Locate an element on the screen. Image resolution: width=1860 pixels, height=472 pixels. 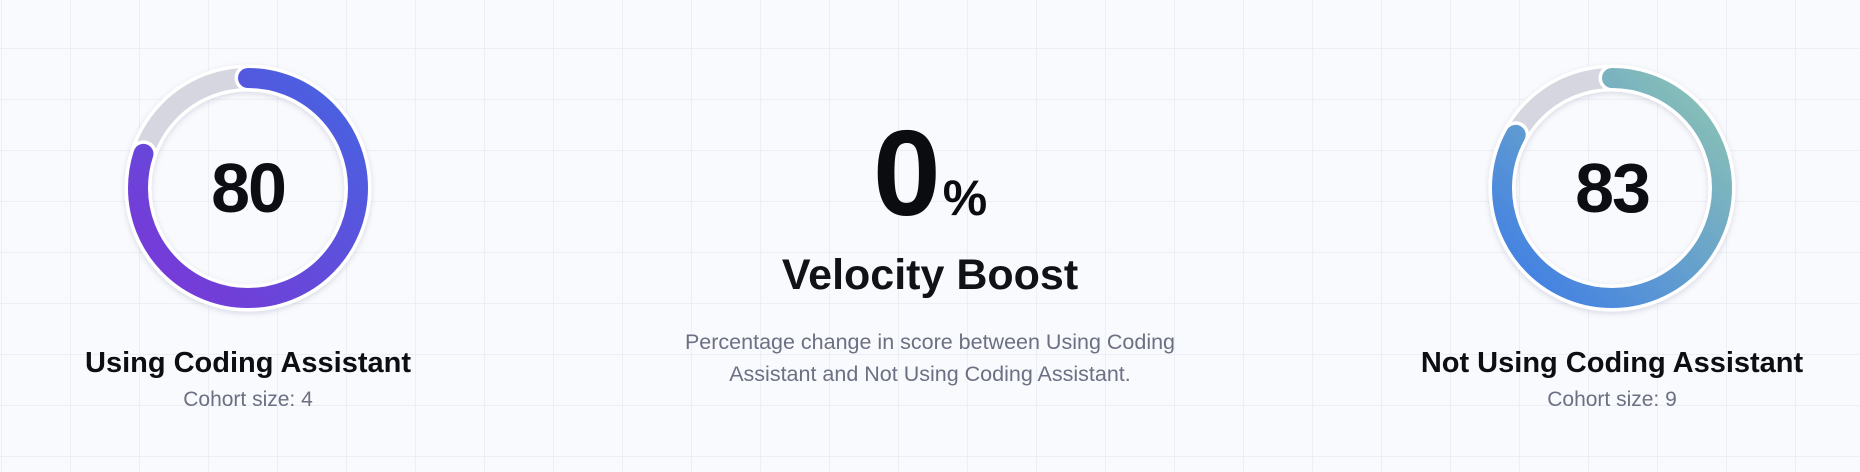
boost-title: Velocity Boost is located at coordinates (930, 275).